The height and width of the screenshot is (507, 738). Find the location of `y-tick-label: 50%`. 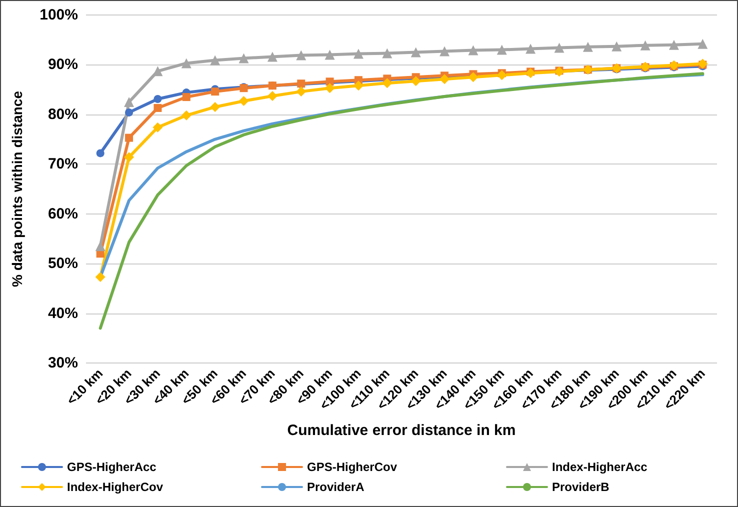

y-tick-label: 50% is located at coordinates (63, 263).